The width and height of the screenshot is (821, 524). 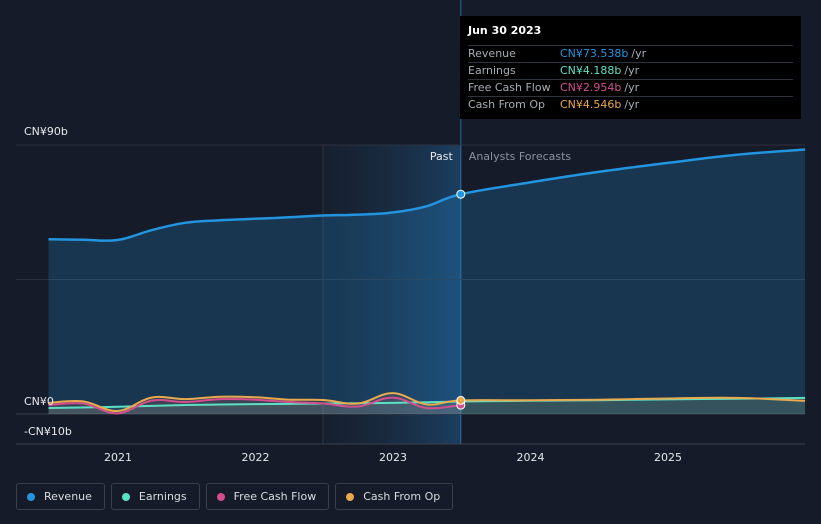 What do you see at coordinates (48, 431) in the screenshot?
I see `y-tick-label: -CN¥10b` at bounding box center [48, 431].